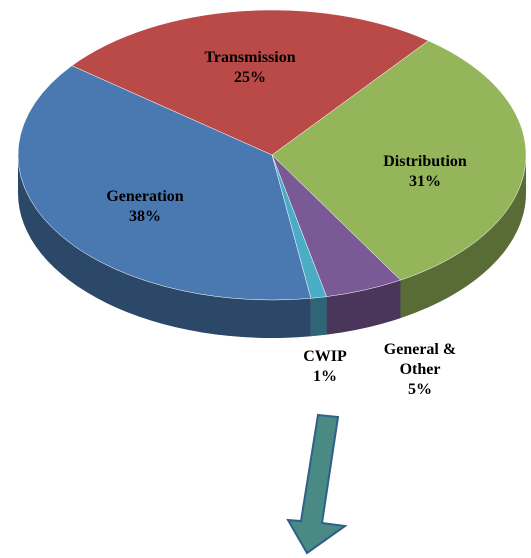 The width and height of the screenshot is (531, 558). What do you see at coordinates (425, 172) in the screenshot?
I see `slice-label: Distribution 31%` at bounding box center [425, 172].